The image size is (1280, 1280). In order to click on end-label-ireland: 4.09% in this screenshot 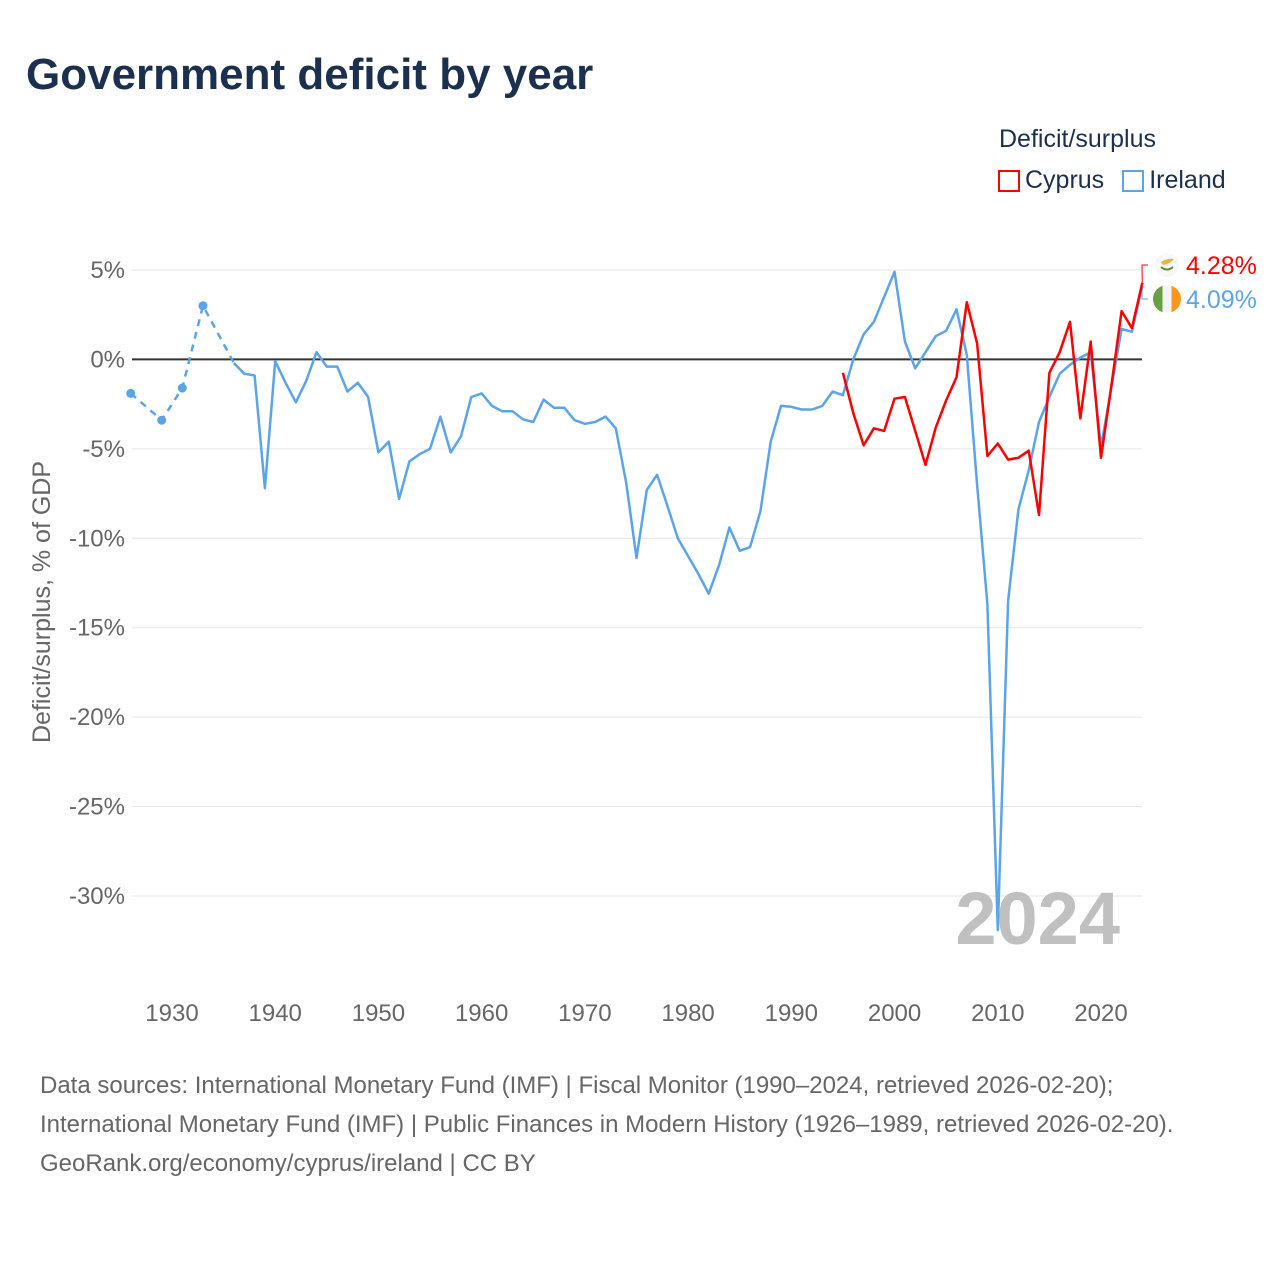, I will do `click(1221, 300)`.